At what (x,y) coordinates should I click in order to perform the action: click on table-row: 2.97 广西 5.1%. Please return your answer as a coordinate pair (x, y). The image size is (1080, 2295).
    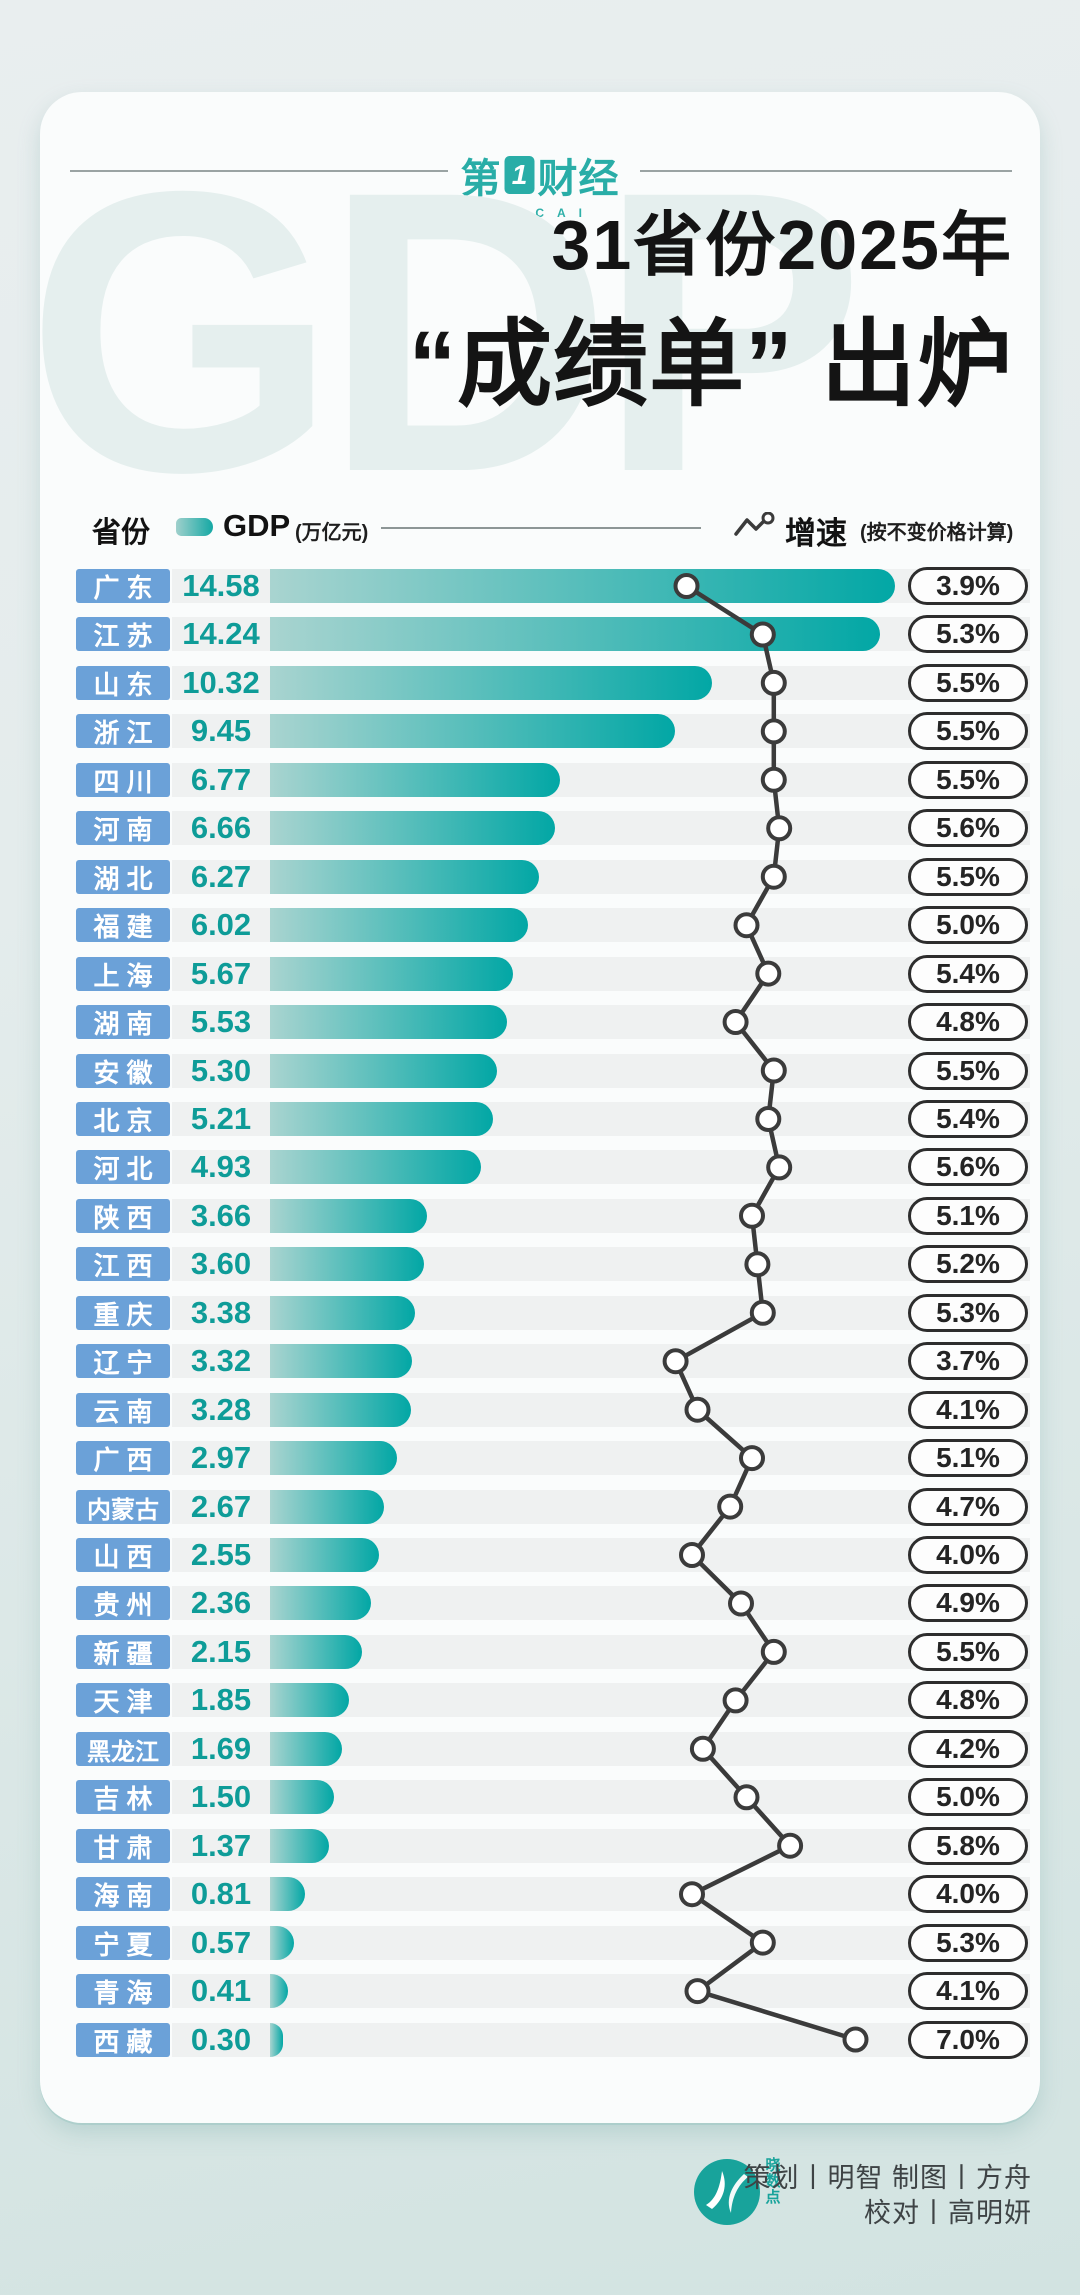
    Looking at the image, I should click on (540, 1458).